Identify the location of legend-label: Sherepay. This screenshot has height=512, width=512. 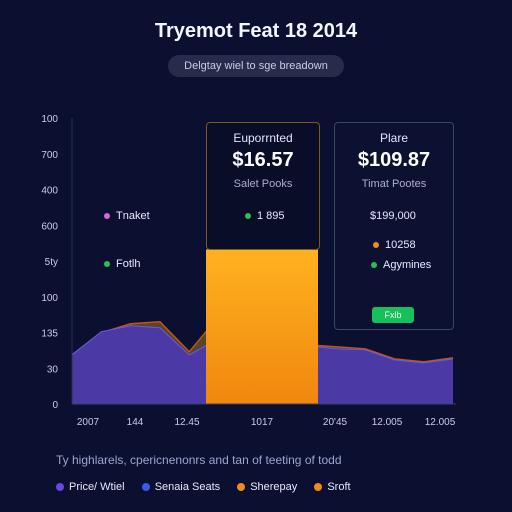
(274, 487).